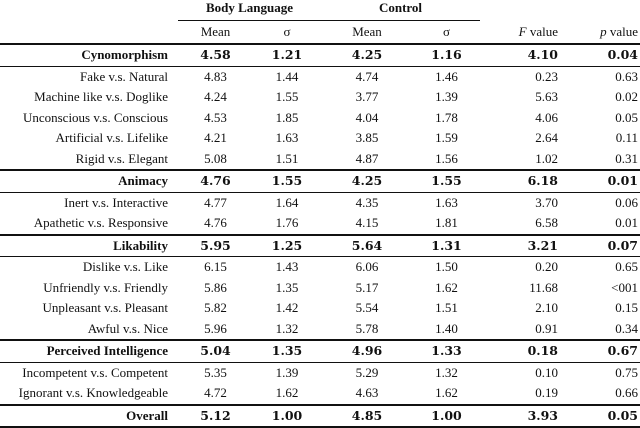  Describe the element at coordinates (105, 287) in the screenshot. I see `item-row-label: Unfriendly v.s. Friendly` at that location.